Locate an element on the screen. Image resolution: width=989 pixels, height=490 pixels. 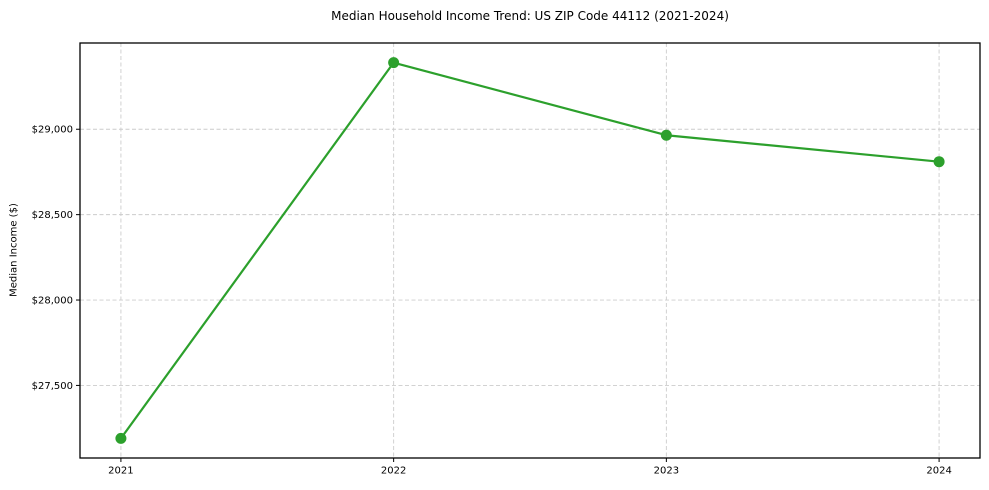
data-point-2023 is located at coordinates (666, 135).